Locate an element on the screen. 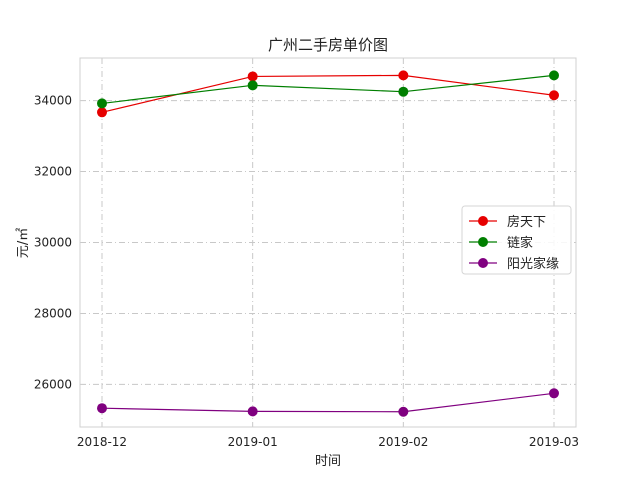  legend-entry: 房天下 is located at coordinates (507, 222).